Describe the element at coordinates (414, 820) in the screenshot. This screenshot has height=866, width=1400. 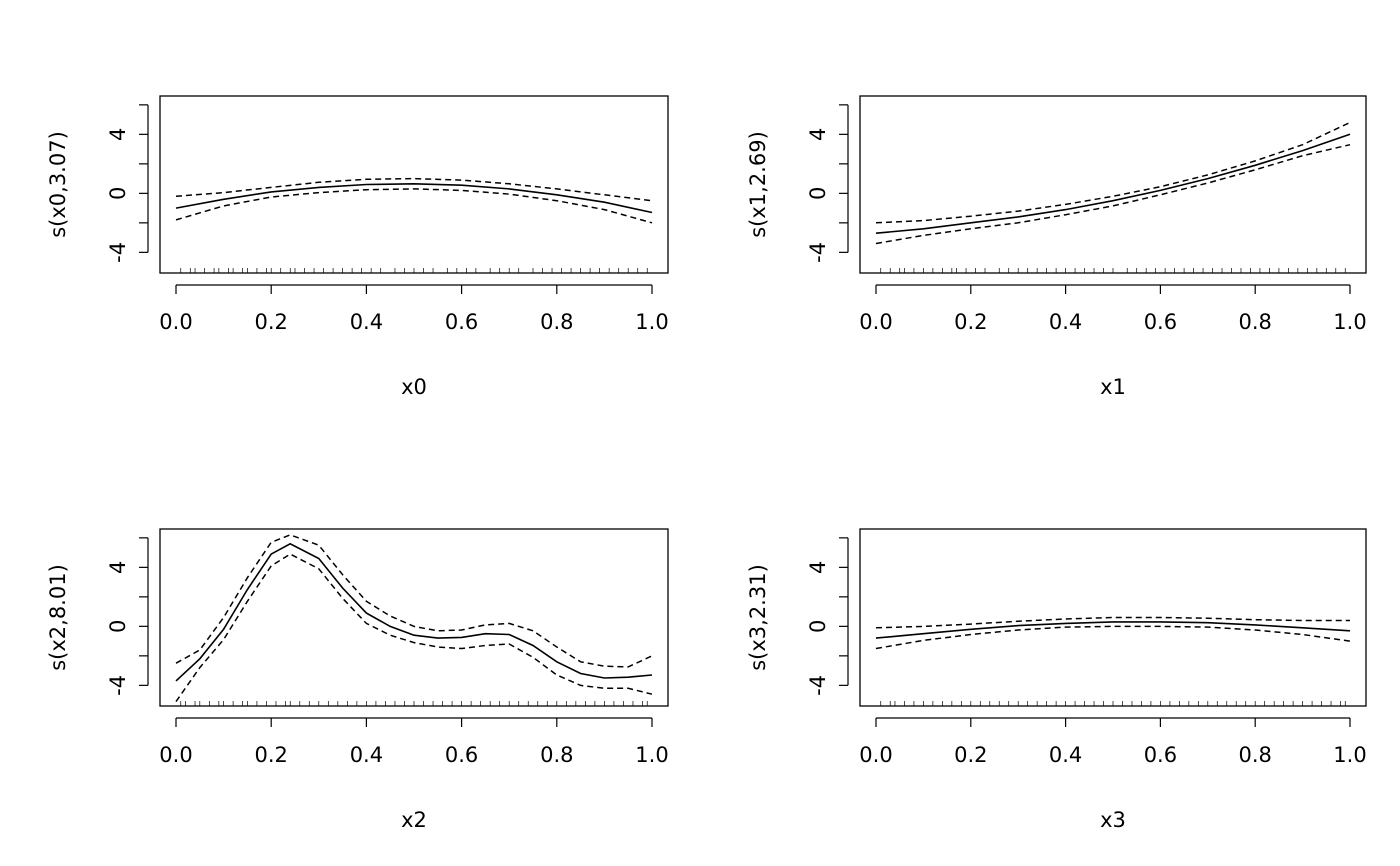
I see `x-axis-label: x2` at that location.